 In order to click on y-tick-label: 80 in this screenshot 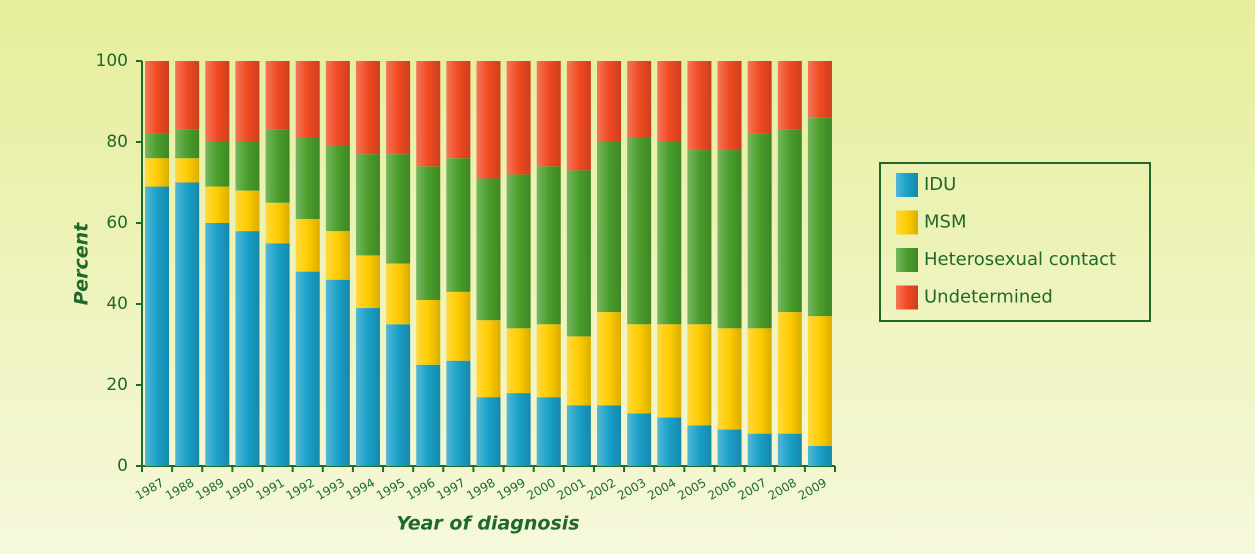, I will do `click(117, 142)`.